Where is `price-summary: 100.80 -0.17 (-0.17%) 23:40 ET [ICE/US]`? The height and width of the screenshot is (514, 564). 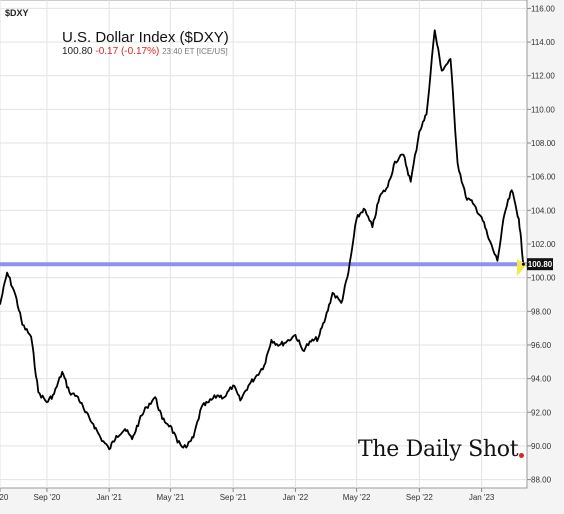 price-summary: 100.80 -0.17 (-0.17%) 23:40 ET [ICE/US] is located at coordinates (145, 51).